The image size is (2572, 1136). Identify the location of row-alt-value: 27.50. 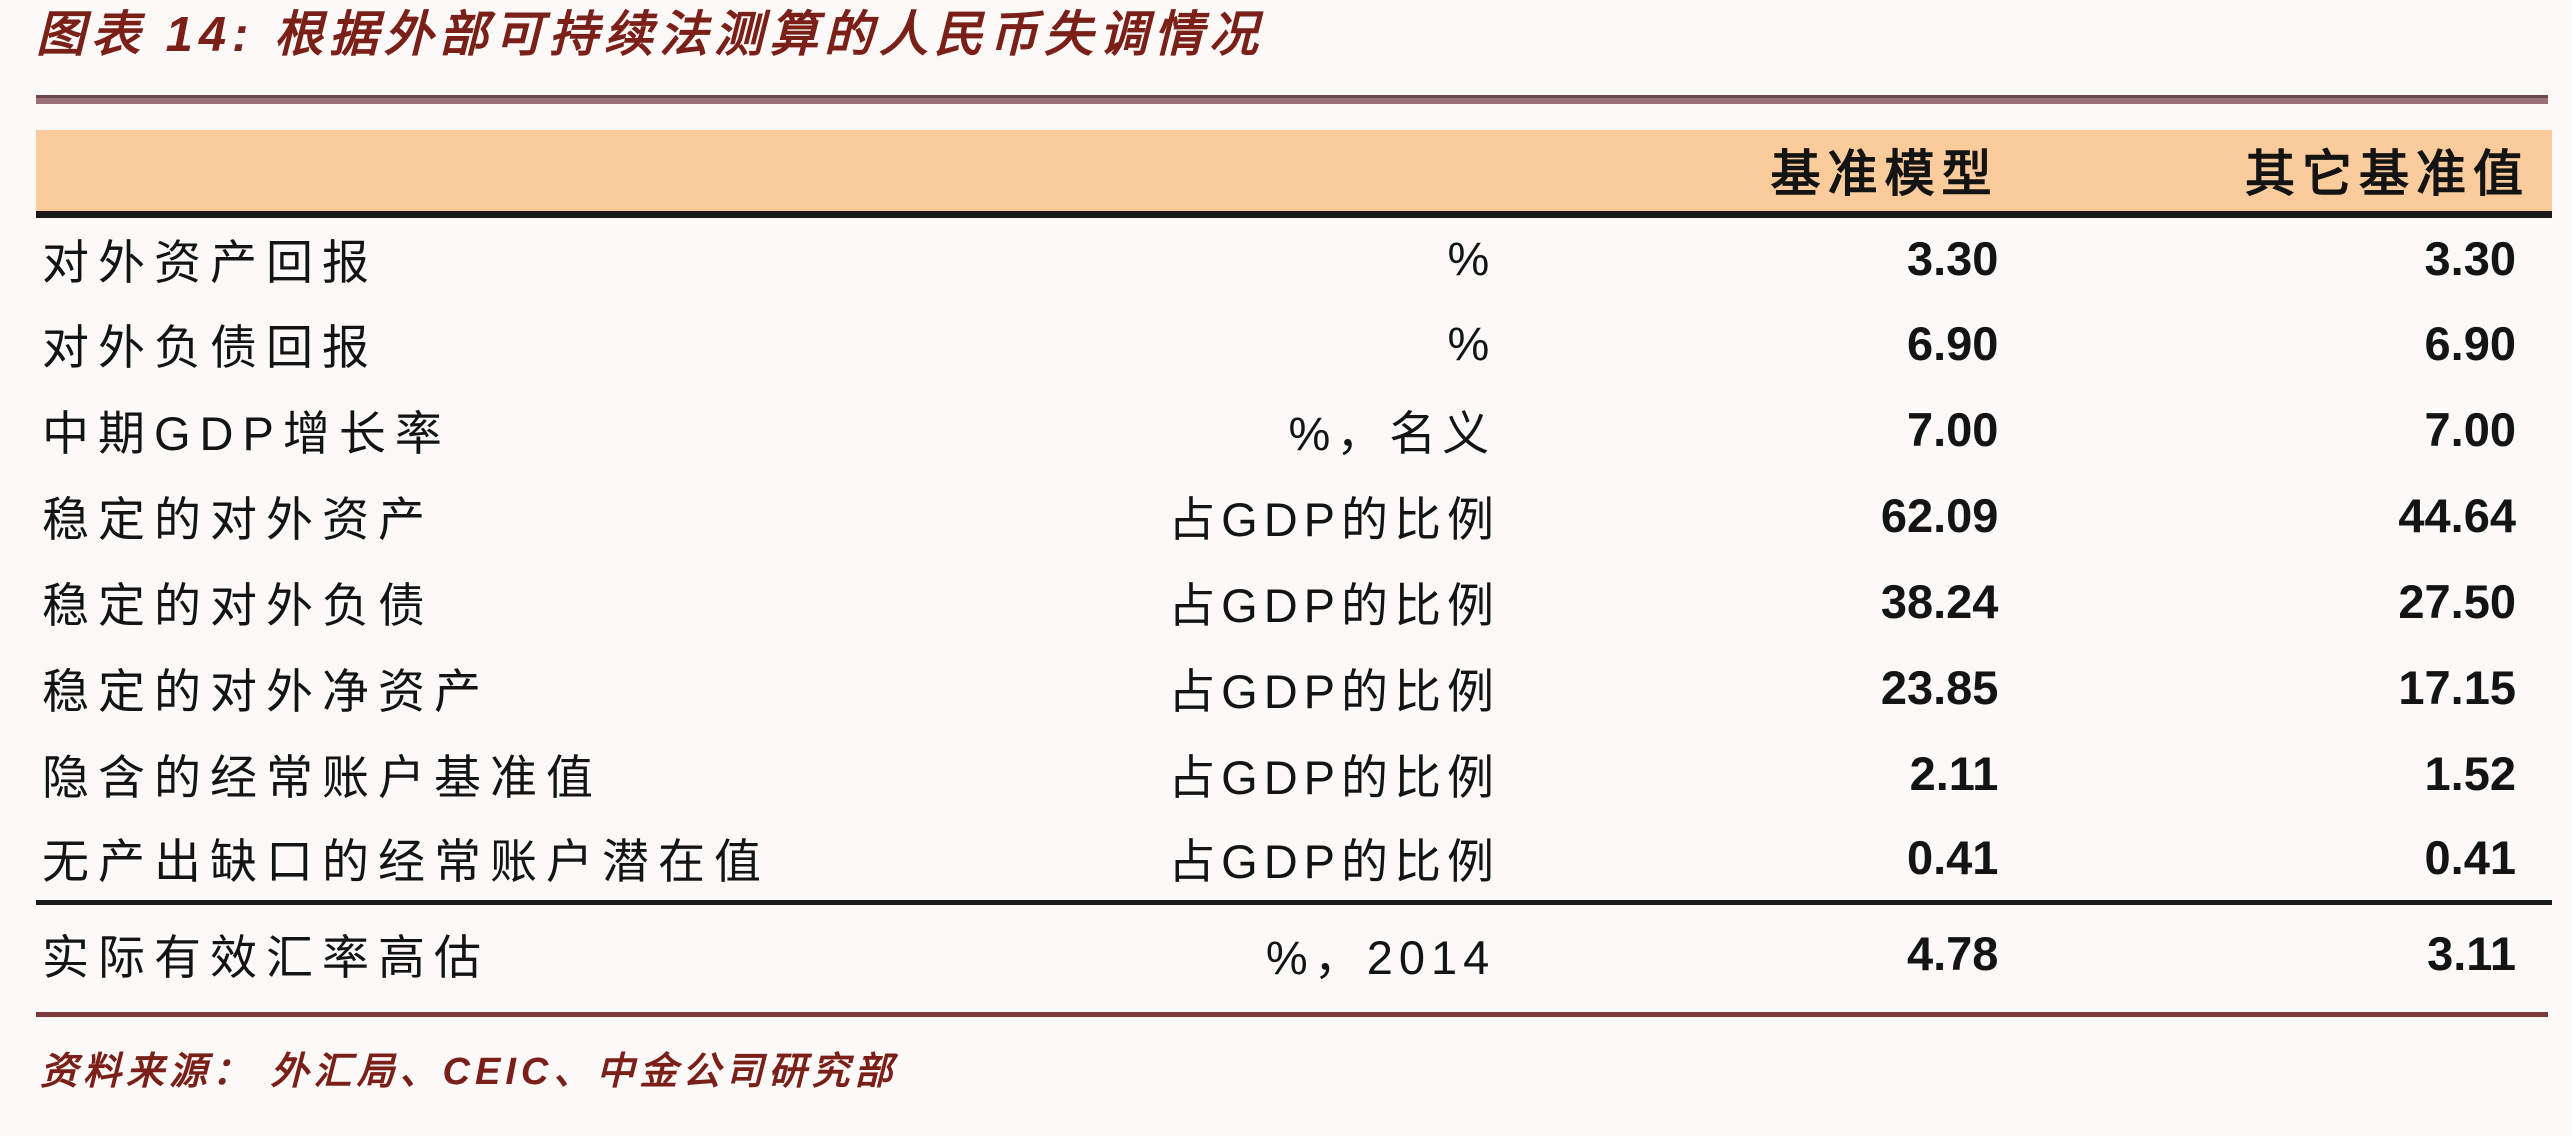
(2457, 601).